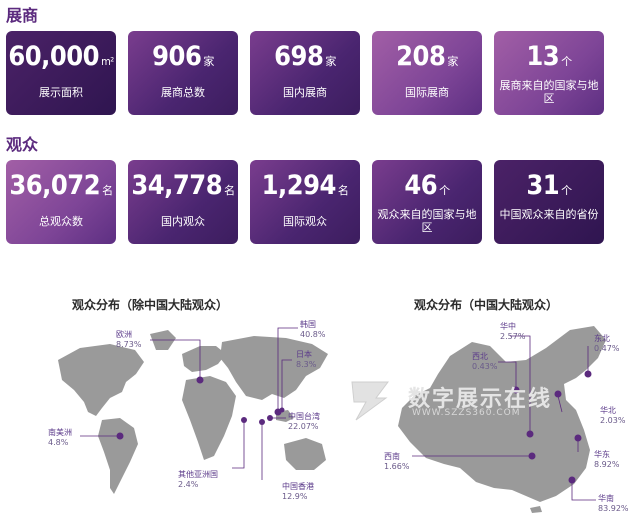 The height and width of the screenshot is (522, 640). What do you see at coordinates (183, 202) in the screenshot?
I see `stat-card-domestic-visitors: 34,778 名 国内观众` at bounding box center [183, 202].